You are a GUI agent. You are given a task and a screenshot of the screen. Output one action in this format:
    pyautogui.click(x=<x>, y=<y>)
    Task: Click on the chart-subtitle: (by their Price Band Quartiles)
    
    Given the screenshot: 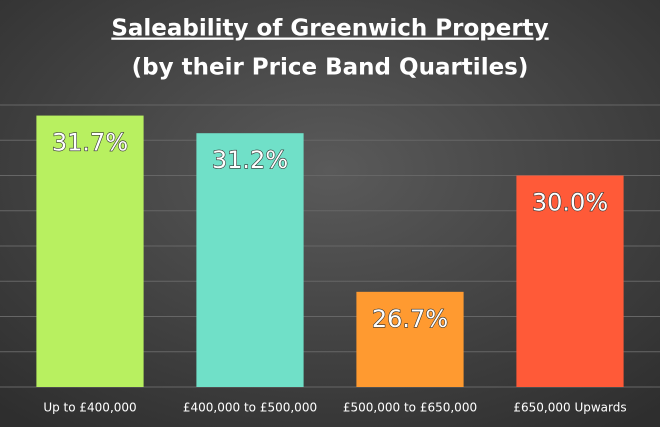 What is the action you would take?
    pyautogui.click(x=330, y=68)
    